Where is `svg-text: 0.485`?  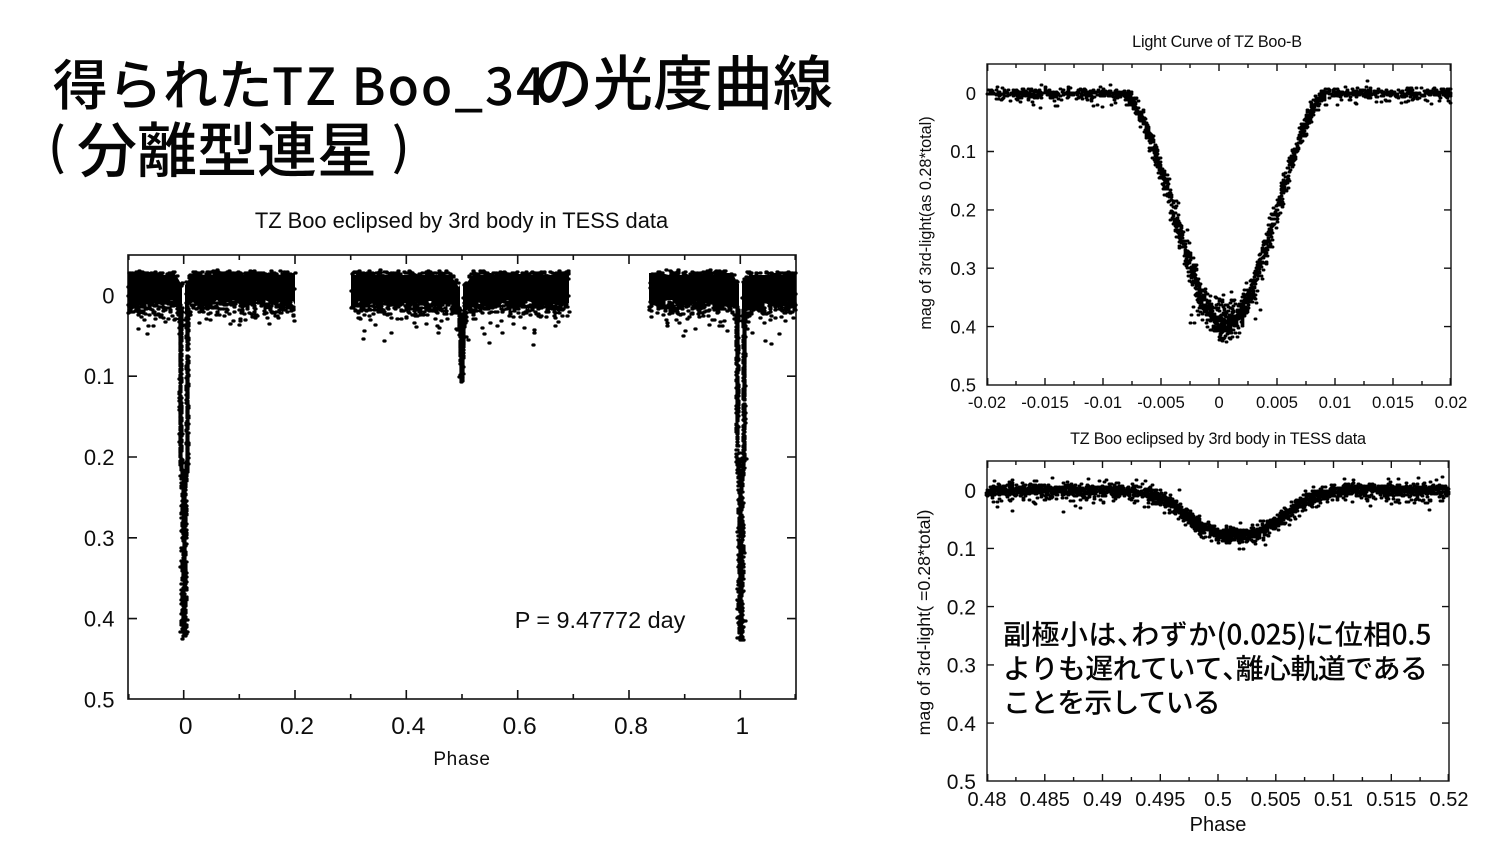
svg-text: 0.485 is located at coordinates (1045, 800).